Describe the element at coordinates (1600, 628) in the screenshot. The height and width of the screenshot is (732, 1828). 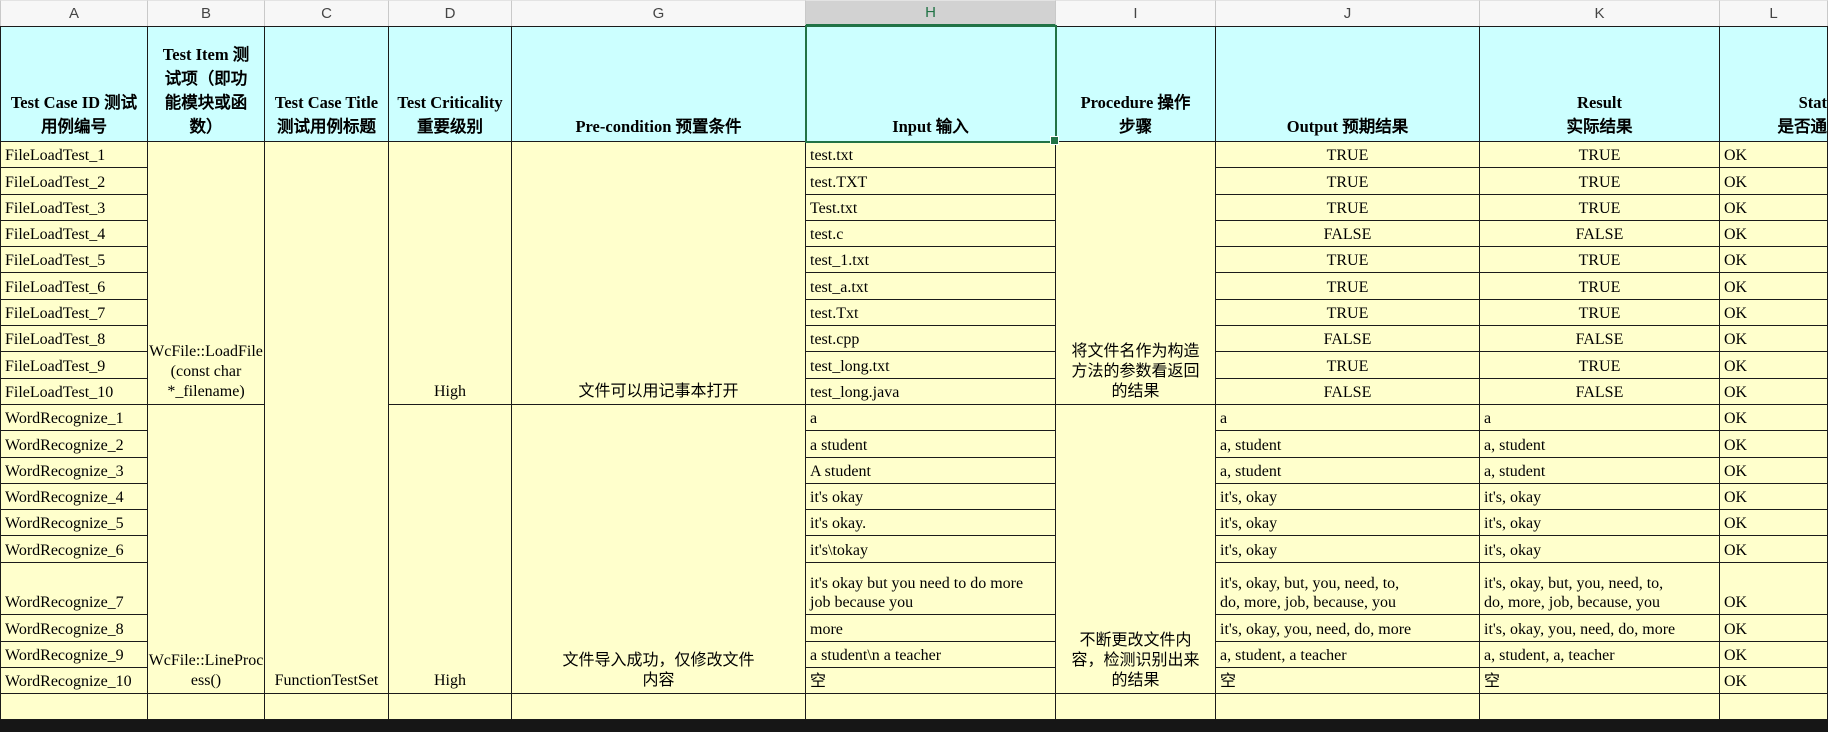
I see `cell-result: it's, okay, you, need, do, more` at that location.